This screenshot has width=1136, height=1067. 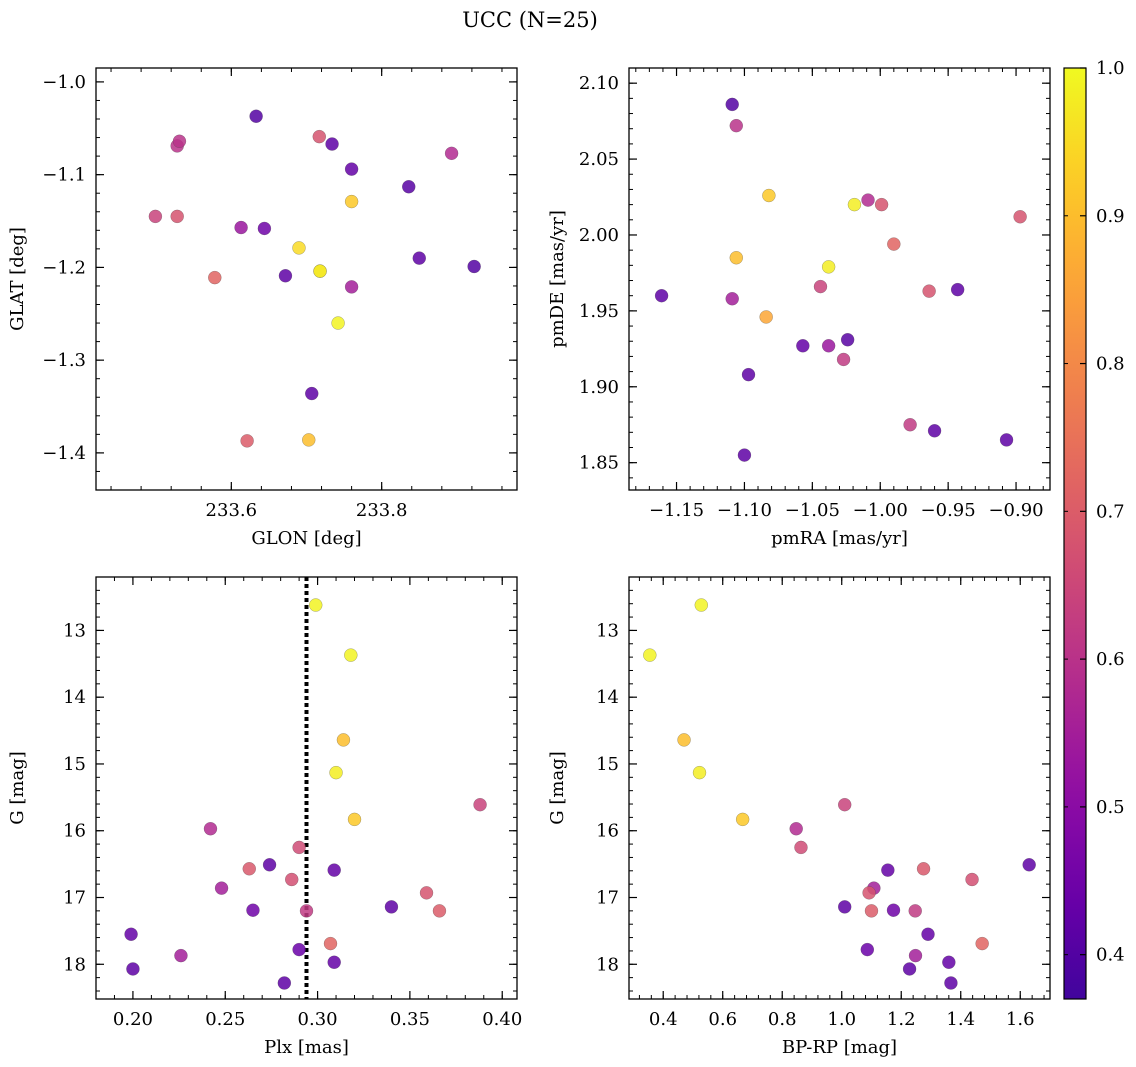 I want to click on y-tick-label: 18, so click(x=74, y=964).